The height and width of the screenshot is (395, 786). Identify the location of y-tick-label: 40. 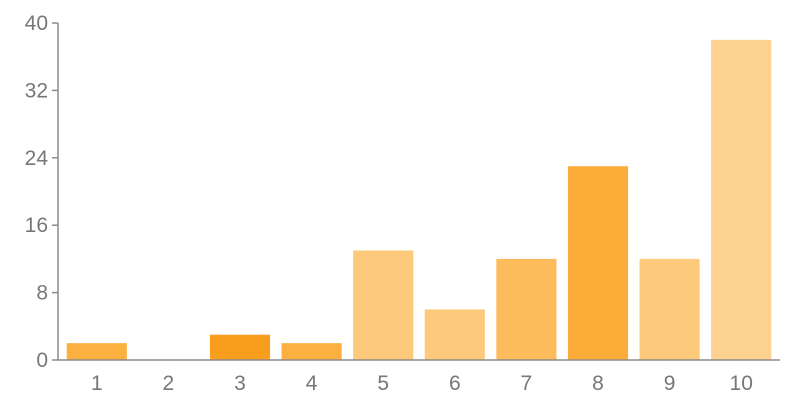
(36, 23).